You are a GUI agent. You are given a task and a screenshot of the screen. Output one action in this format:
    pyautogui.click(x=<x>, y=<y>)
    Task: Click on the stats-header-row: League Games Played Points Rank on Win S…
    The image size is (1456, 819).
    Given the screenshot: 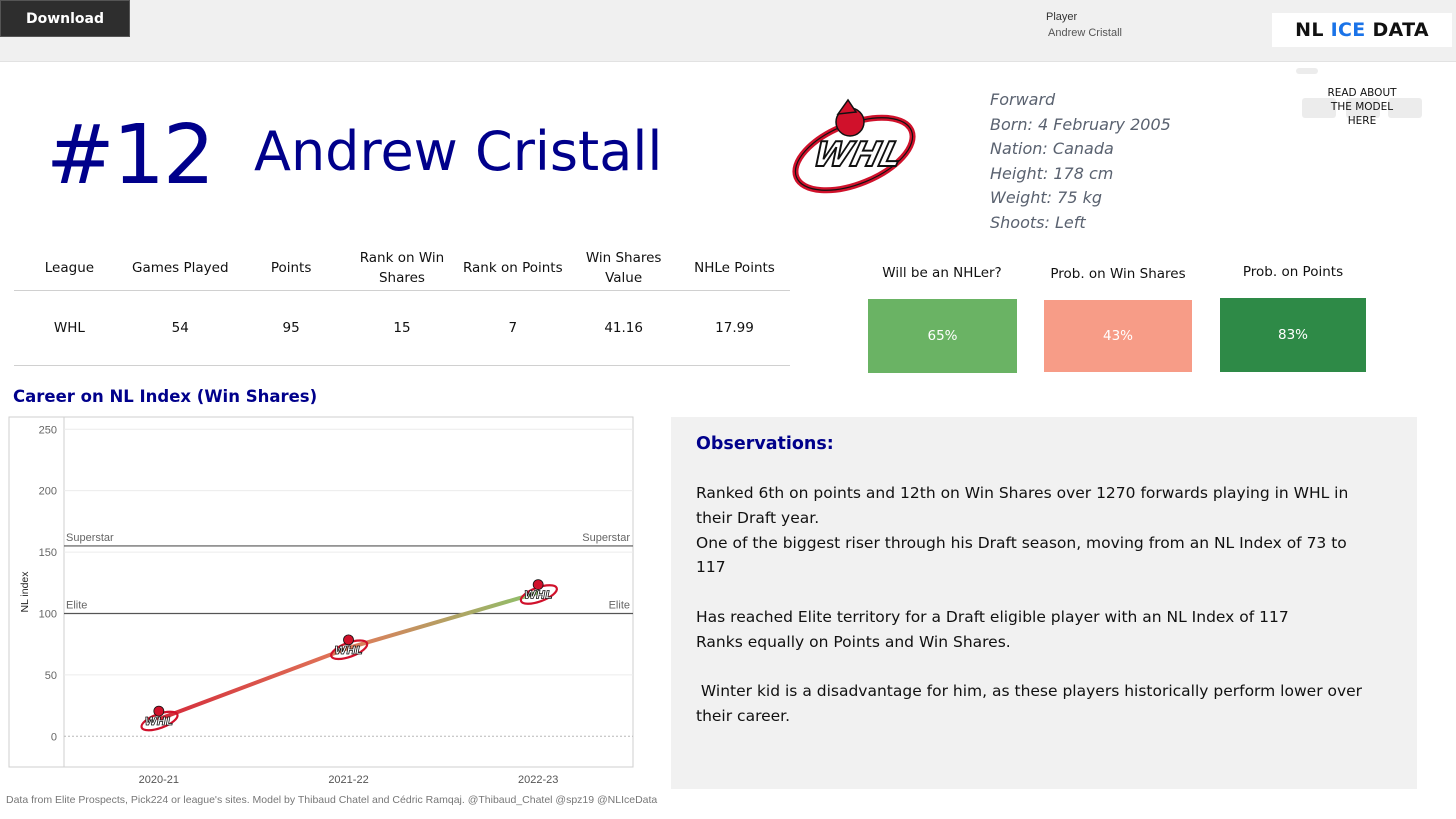 What is the action you would take?
    pyautogui.click(x=402, y=268)
    